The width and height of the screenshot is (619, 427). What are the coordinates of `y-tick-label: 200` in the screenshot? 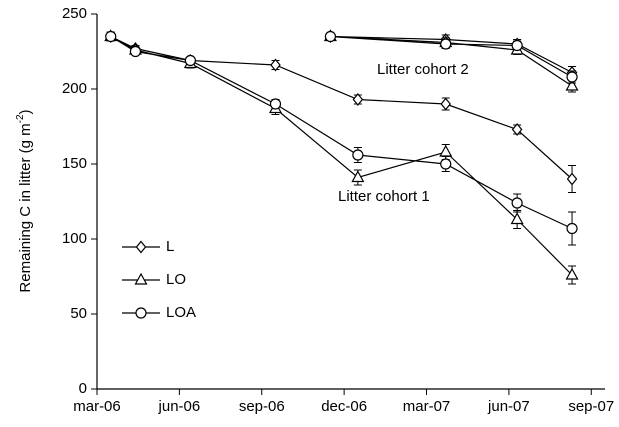 It's located at (74, 88).